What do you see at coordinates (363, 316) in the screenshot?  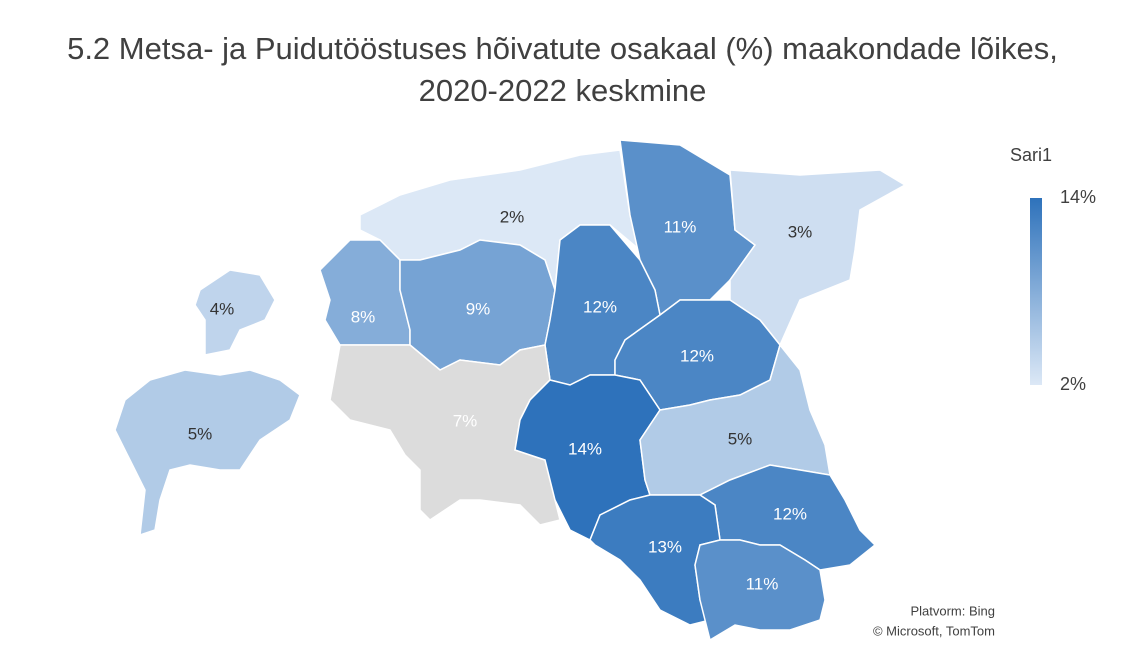 I see `data-label: 8%` at bounding box center [363, 316].